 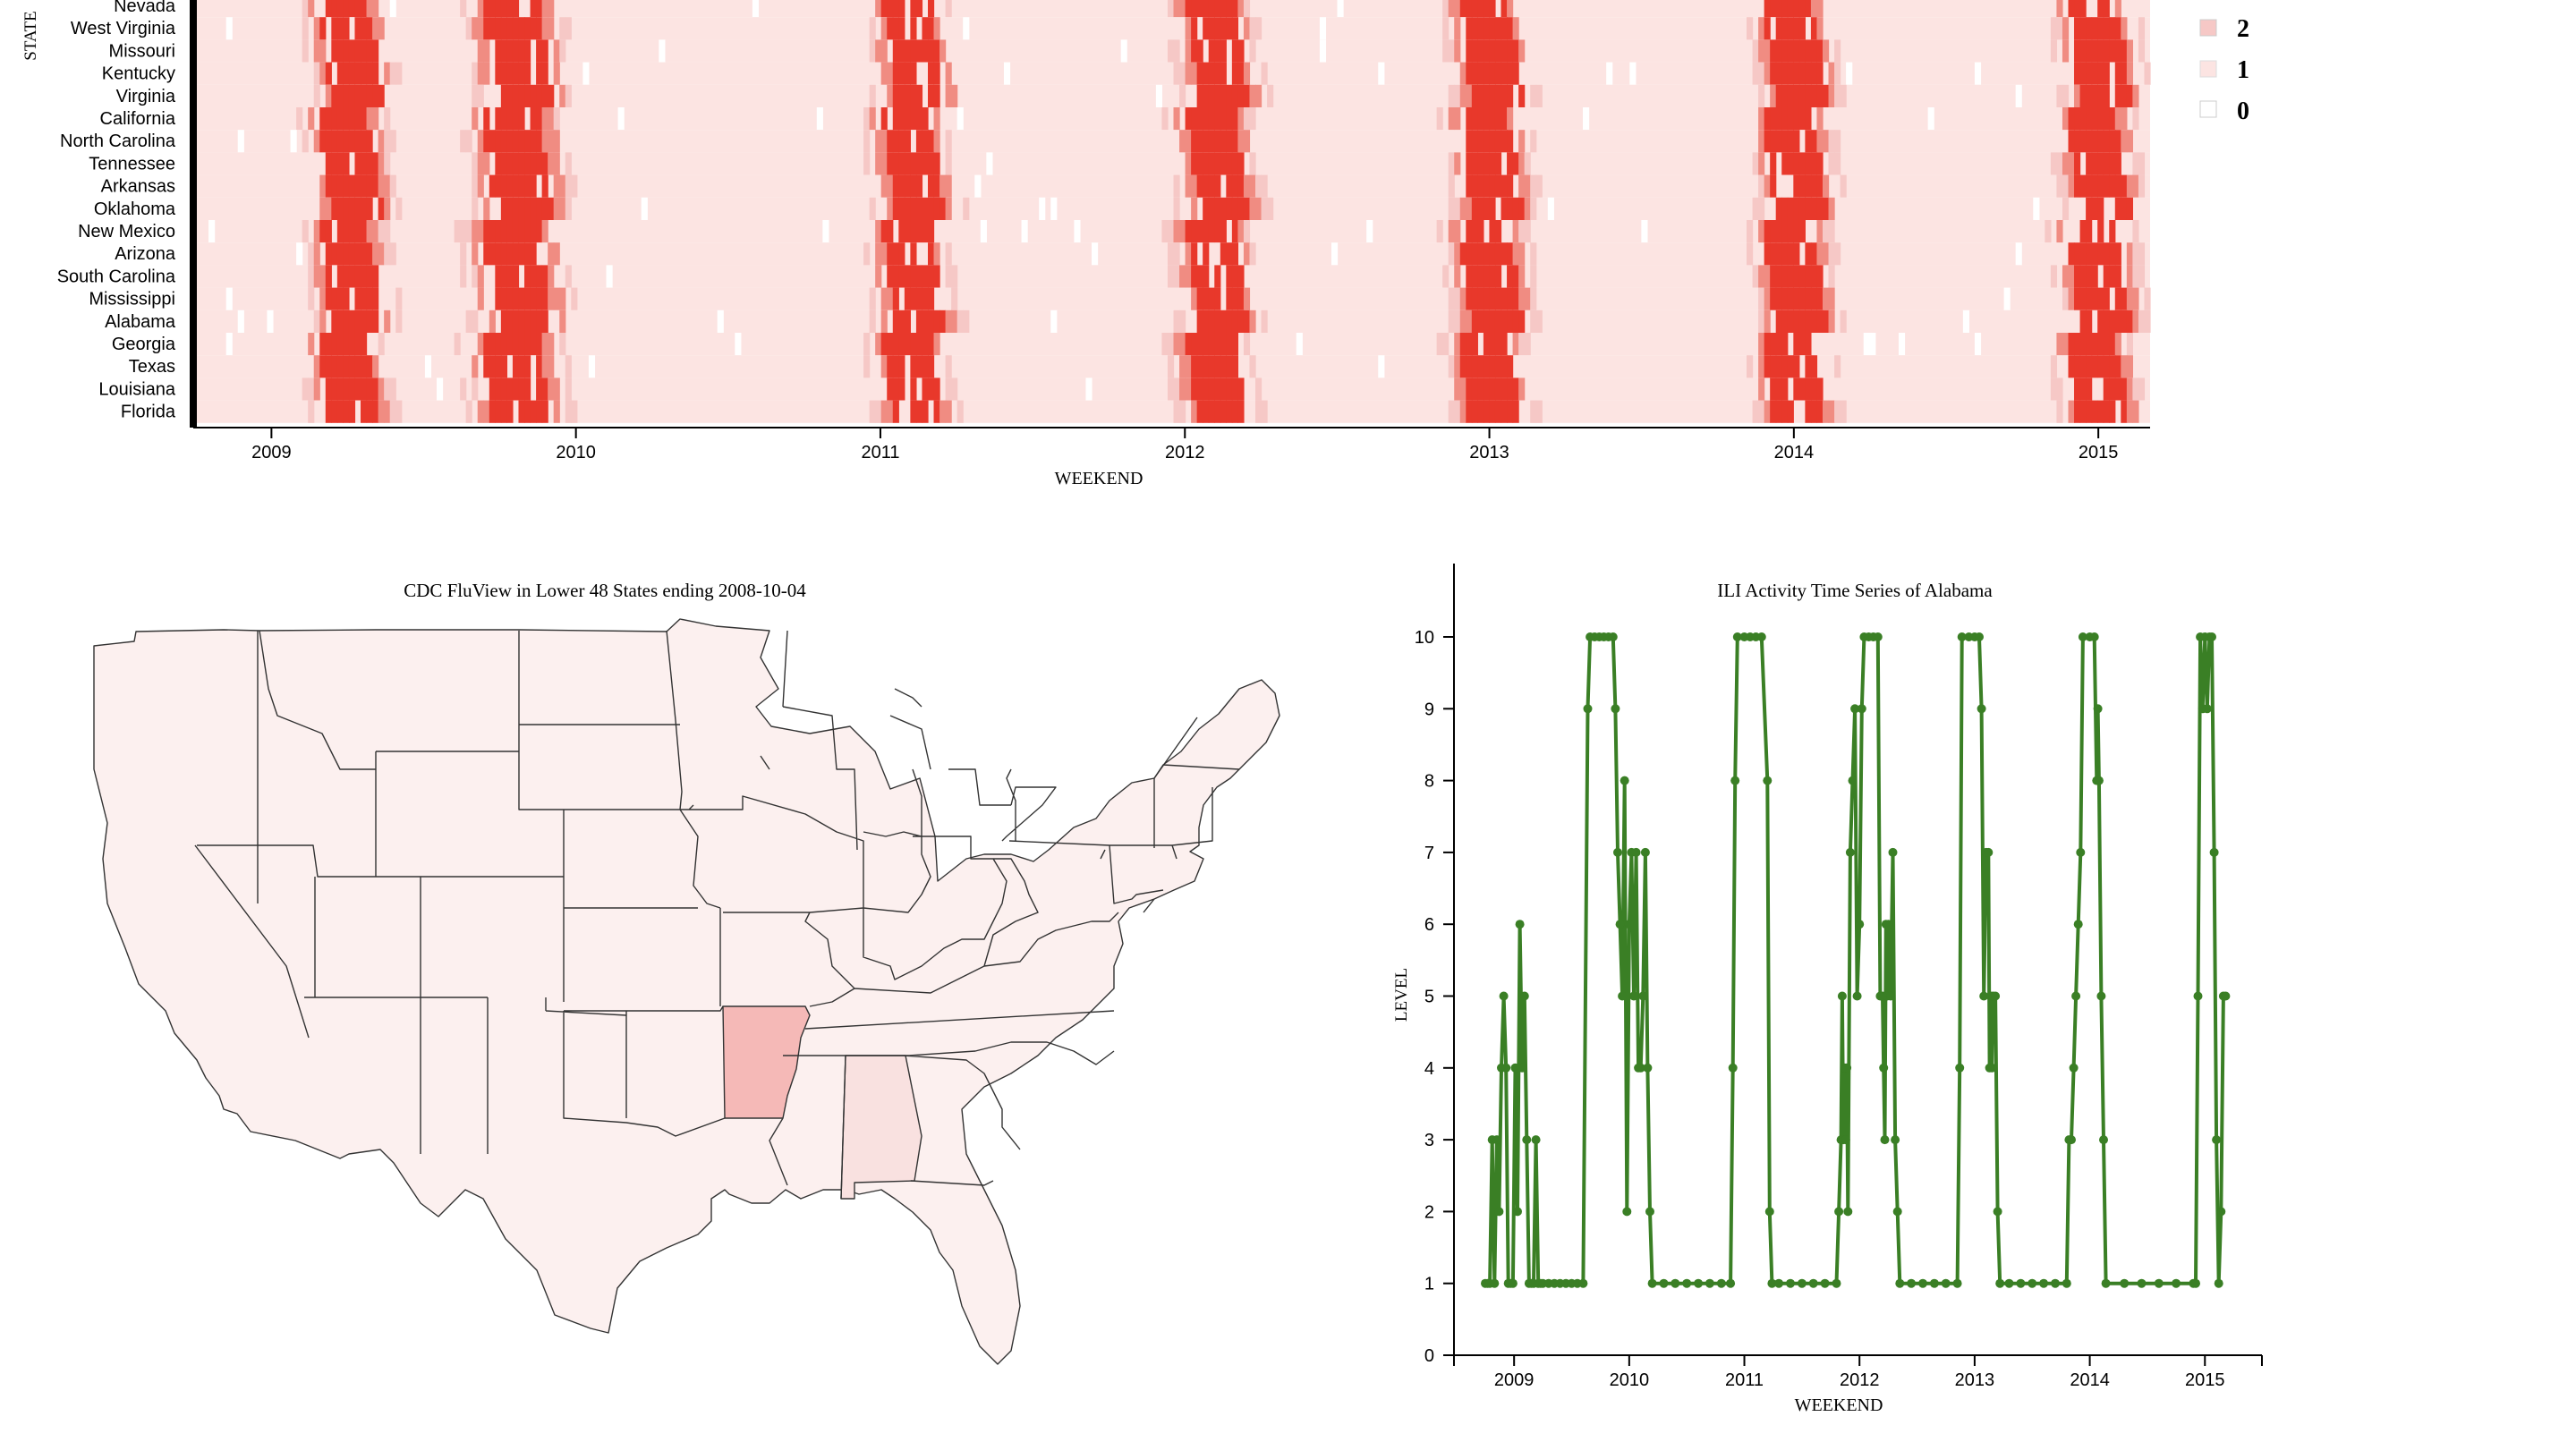 I want to click on heatmap-row-bg, so click(x=1173, y=163).